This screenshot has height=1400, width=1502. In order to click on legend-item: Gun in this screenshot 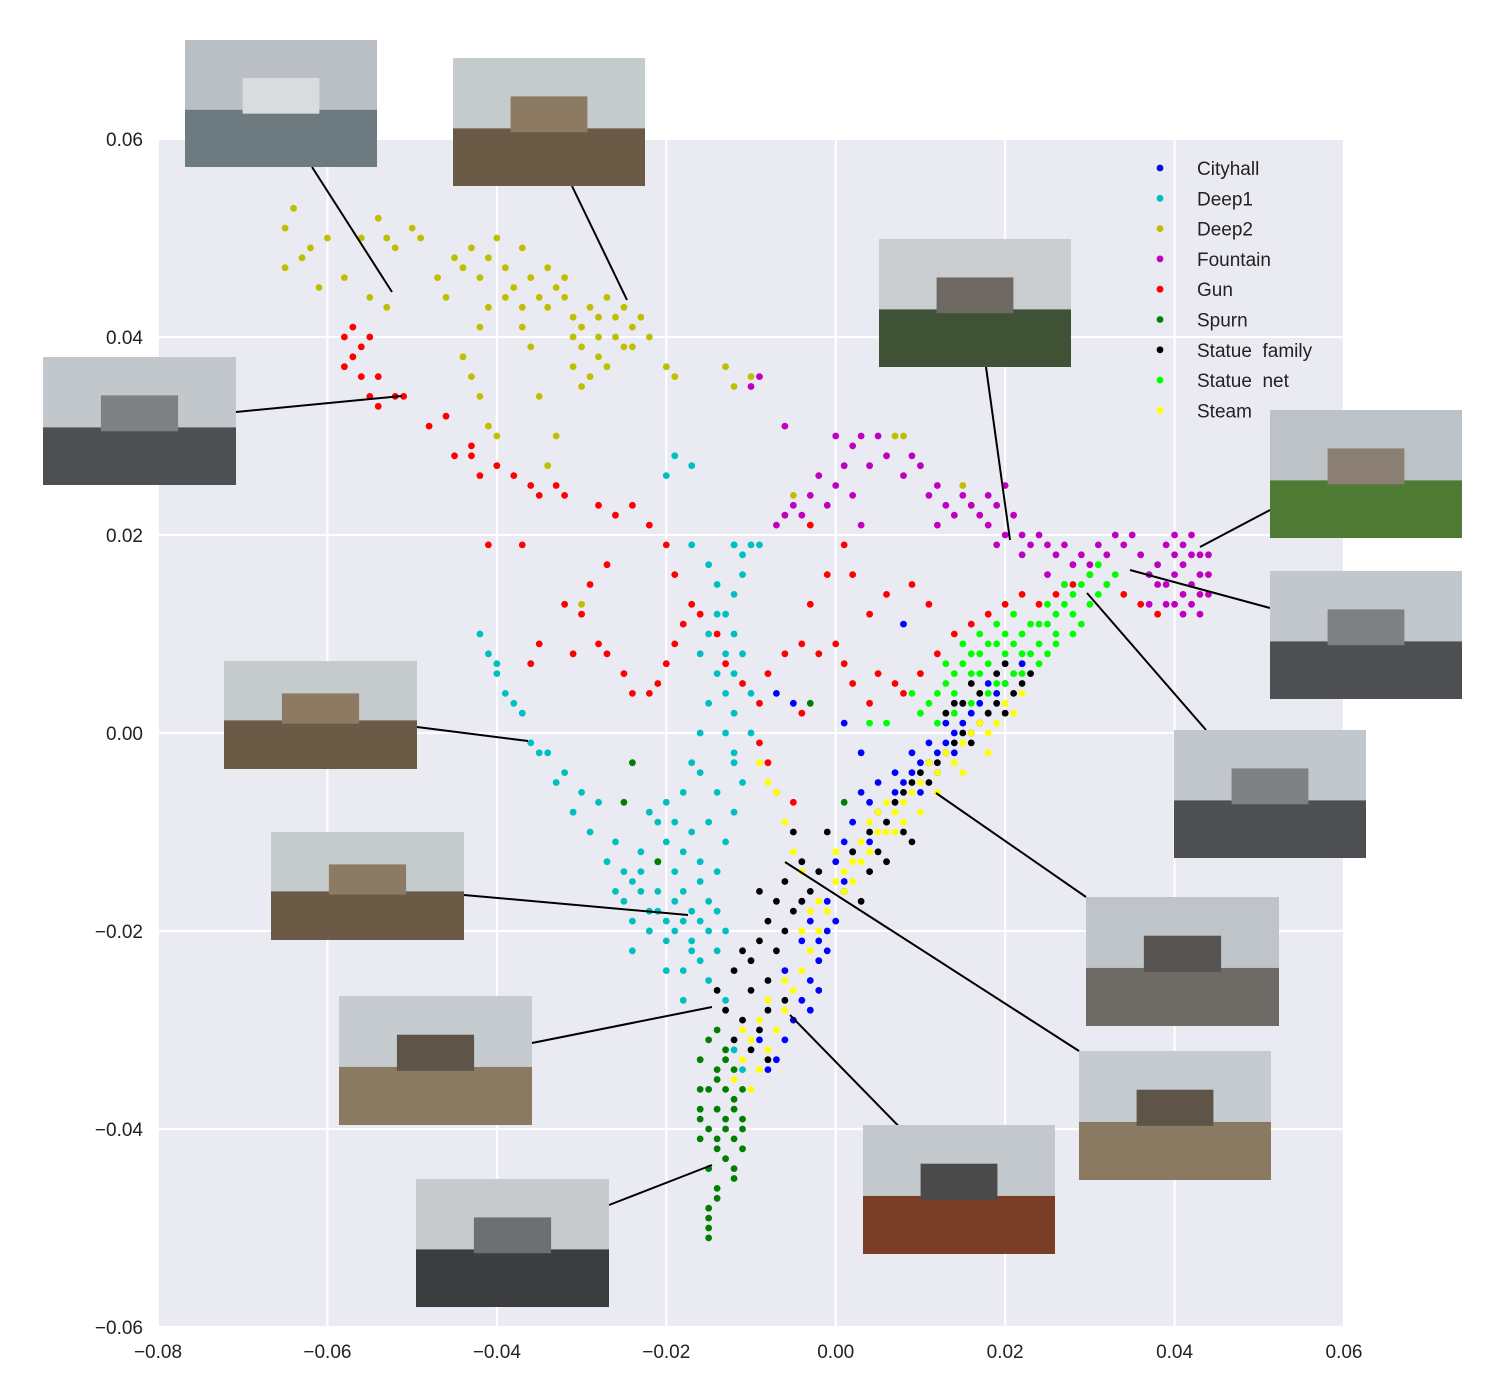, I will do `click(1194, 290)`.